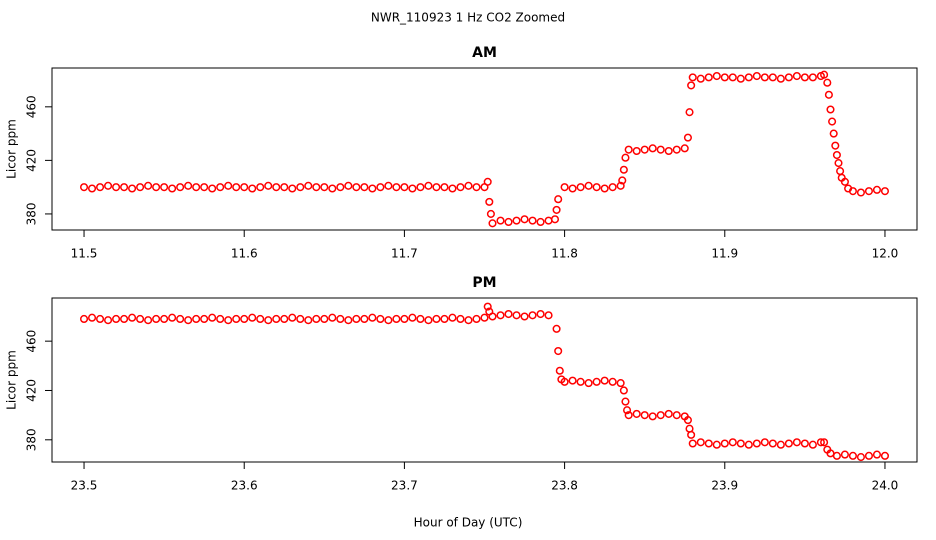 The image size is (936, 540). Describe the element at coordinates (404, 254) in the screenshot. I see `x-tick-label: 11.7` at that location.